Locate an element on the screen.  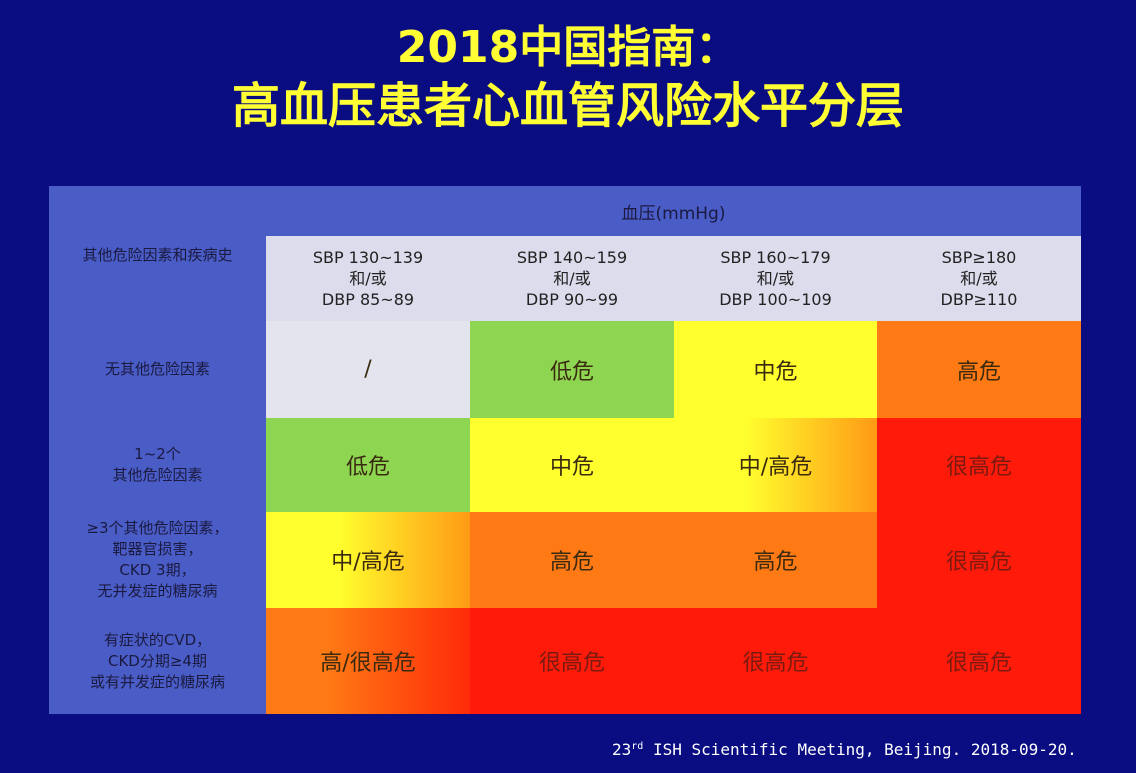
risk-cell-r3-c4: 很高危 is located at coordinates (979, 560).